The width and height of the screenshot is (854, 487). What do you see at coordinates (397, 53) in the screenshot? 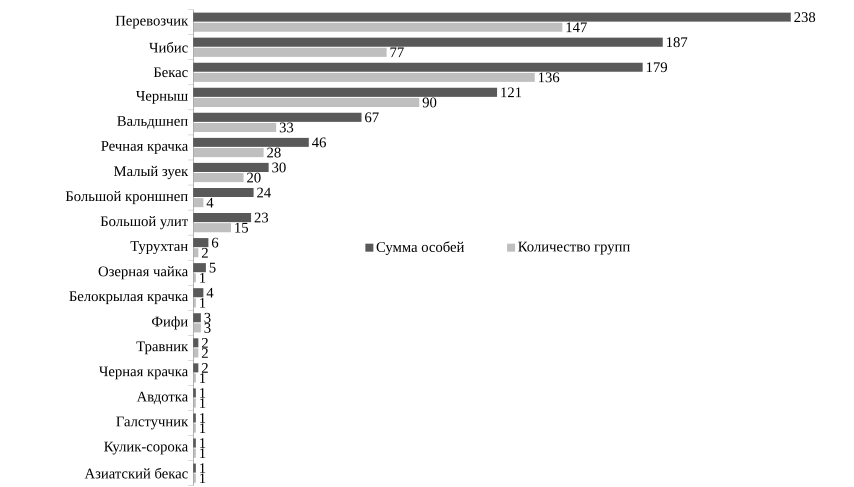
I see `data-label: 77` at bounding box center [397, 53].